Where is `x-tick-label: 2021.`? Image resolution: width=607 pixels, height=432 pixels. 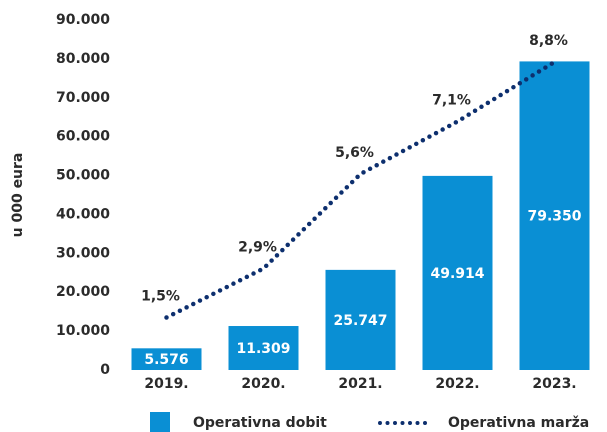 x-tick-label: 2021. is located at coordinates (360, 384).